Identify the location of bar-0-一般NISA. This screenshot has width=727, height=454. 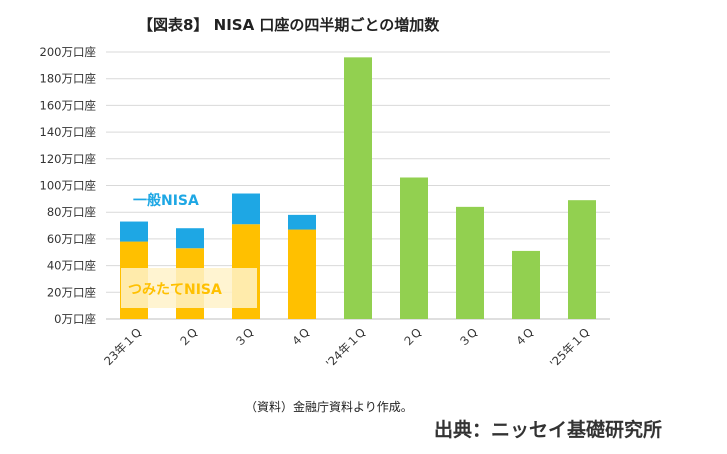
(134, 231).